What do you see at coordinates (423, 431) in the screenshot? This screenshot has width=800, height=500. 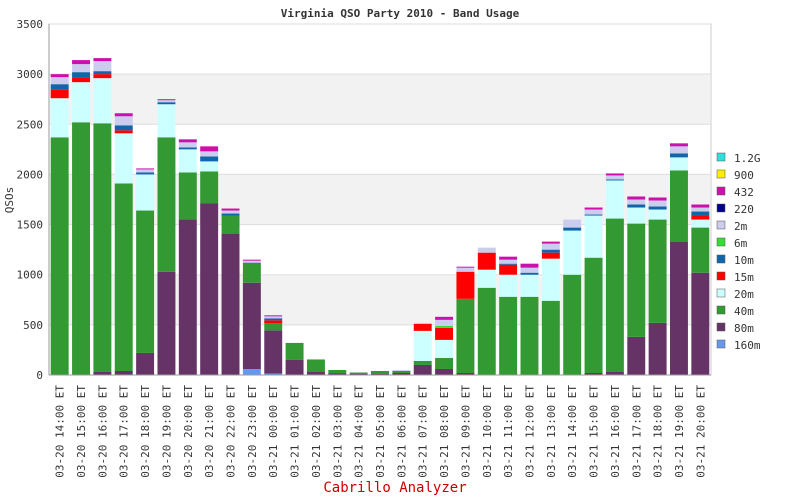 I see `x-tick-label: 03-21 07:00 ET` at bounding box center [423, 431].